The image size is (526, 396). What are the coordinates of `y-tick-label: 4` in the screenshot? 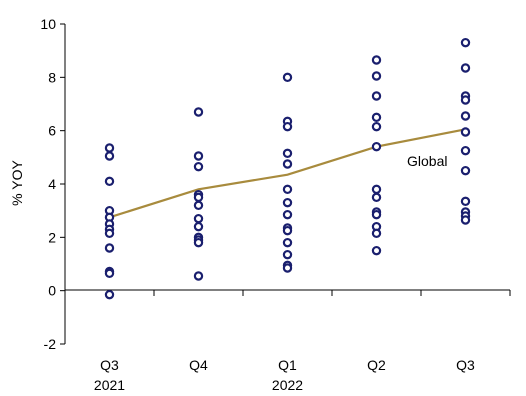 It's located at (52, 184).